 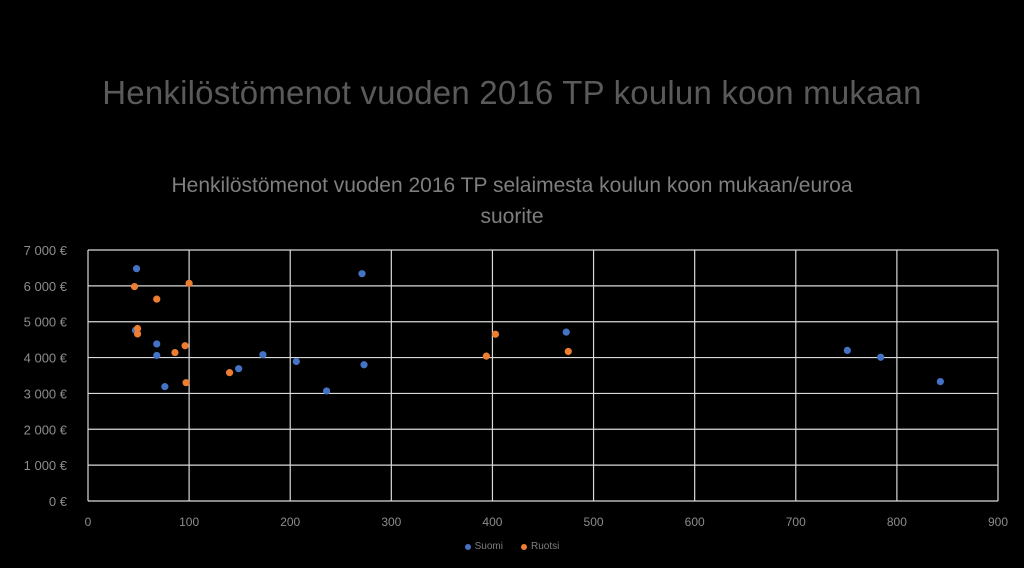 What do you see at coordinates (998, 522) in the screenshot?
I see `x-tick-label: 900` at bounding box center [998, 522].